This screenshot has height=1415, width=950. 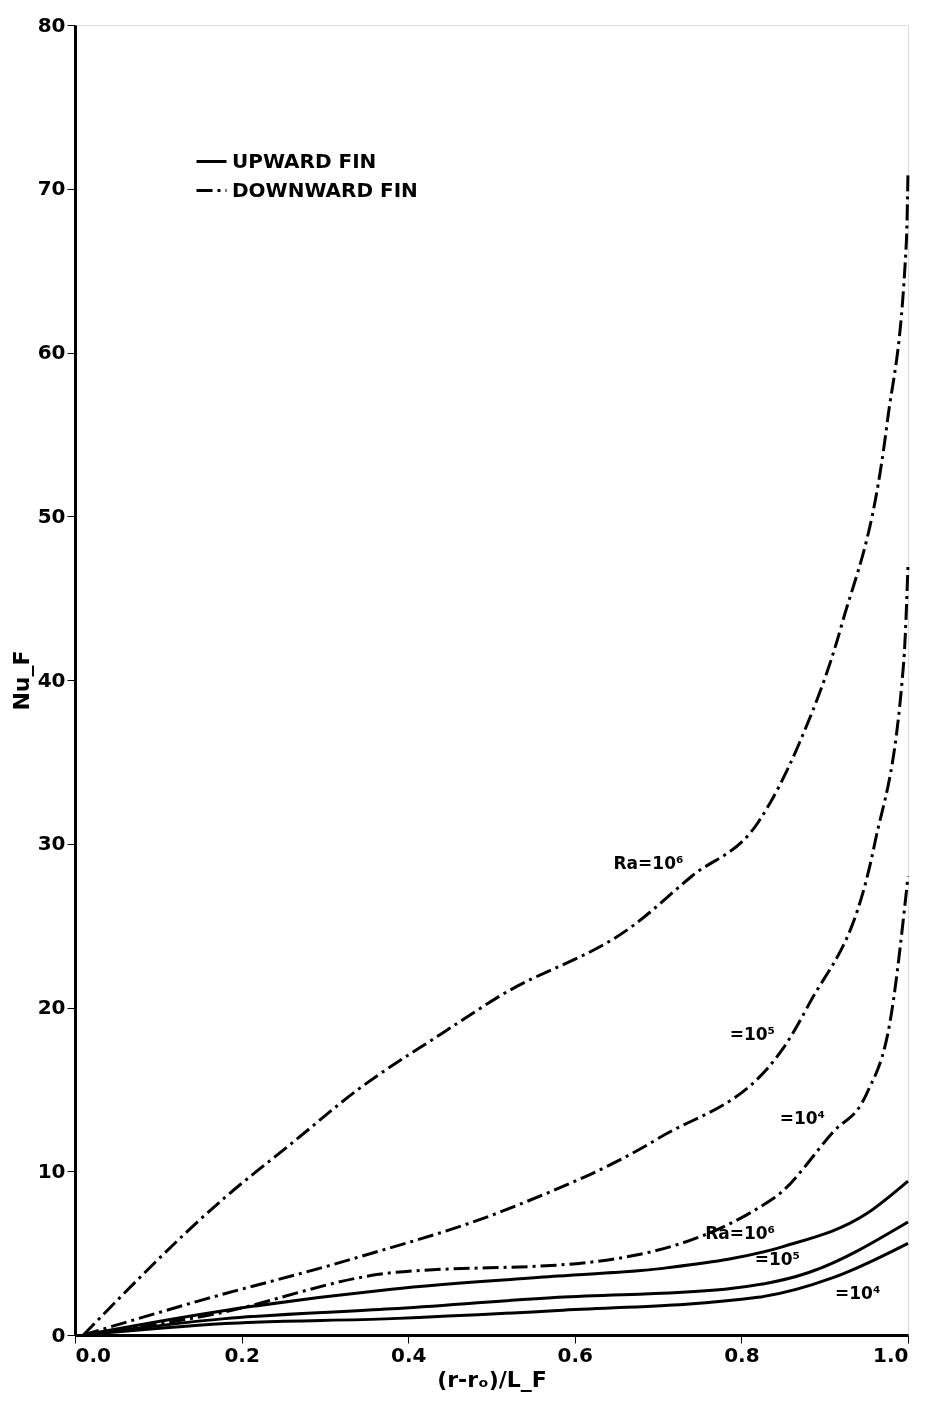 What do you see at coordinates (492, 1379) in the screenshot?
I see `x-axis-title: (r-rₒ)/L_F` at bounding box center [492, 1379].